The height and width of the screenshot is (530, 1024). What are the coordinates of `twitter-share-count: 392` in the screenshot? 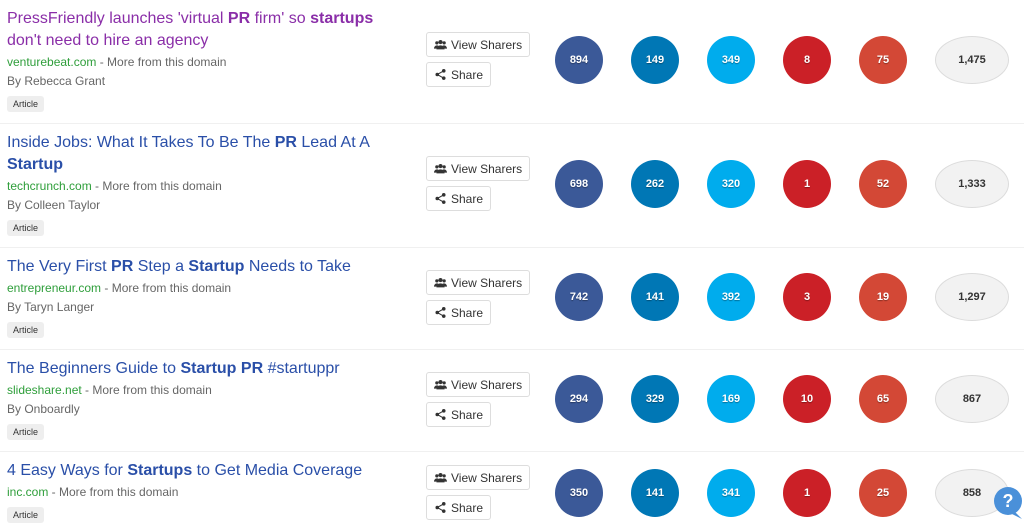 It's located at (731, 297).